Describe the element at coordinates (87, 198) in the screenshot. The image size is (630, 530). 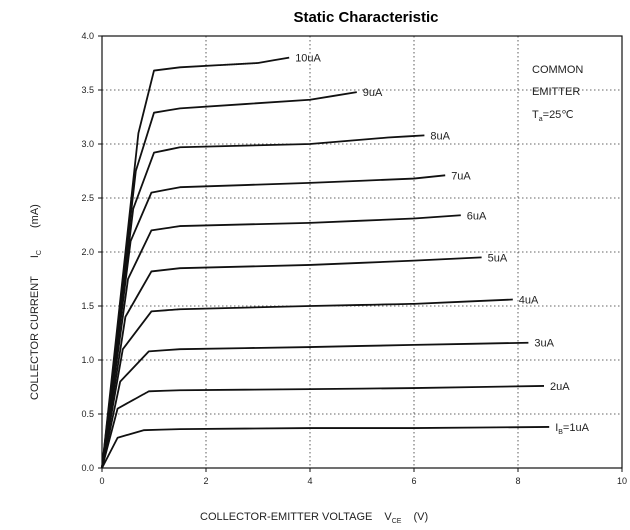
I see `y-tick-label: 2.5` at that location.